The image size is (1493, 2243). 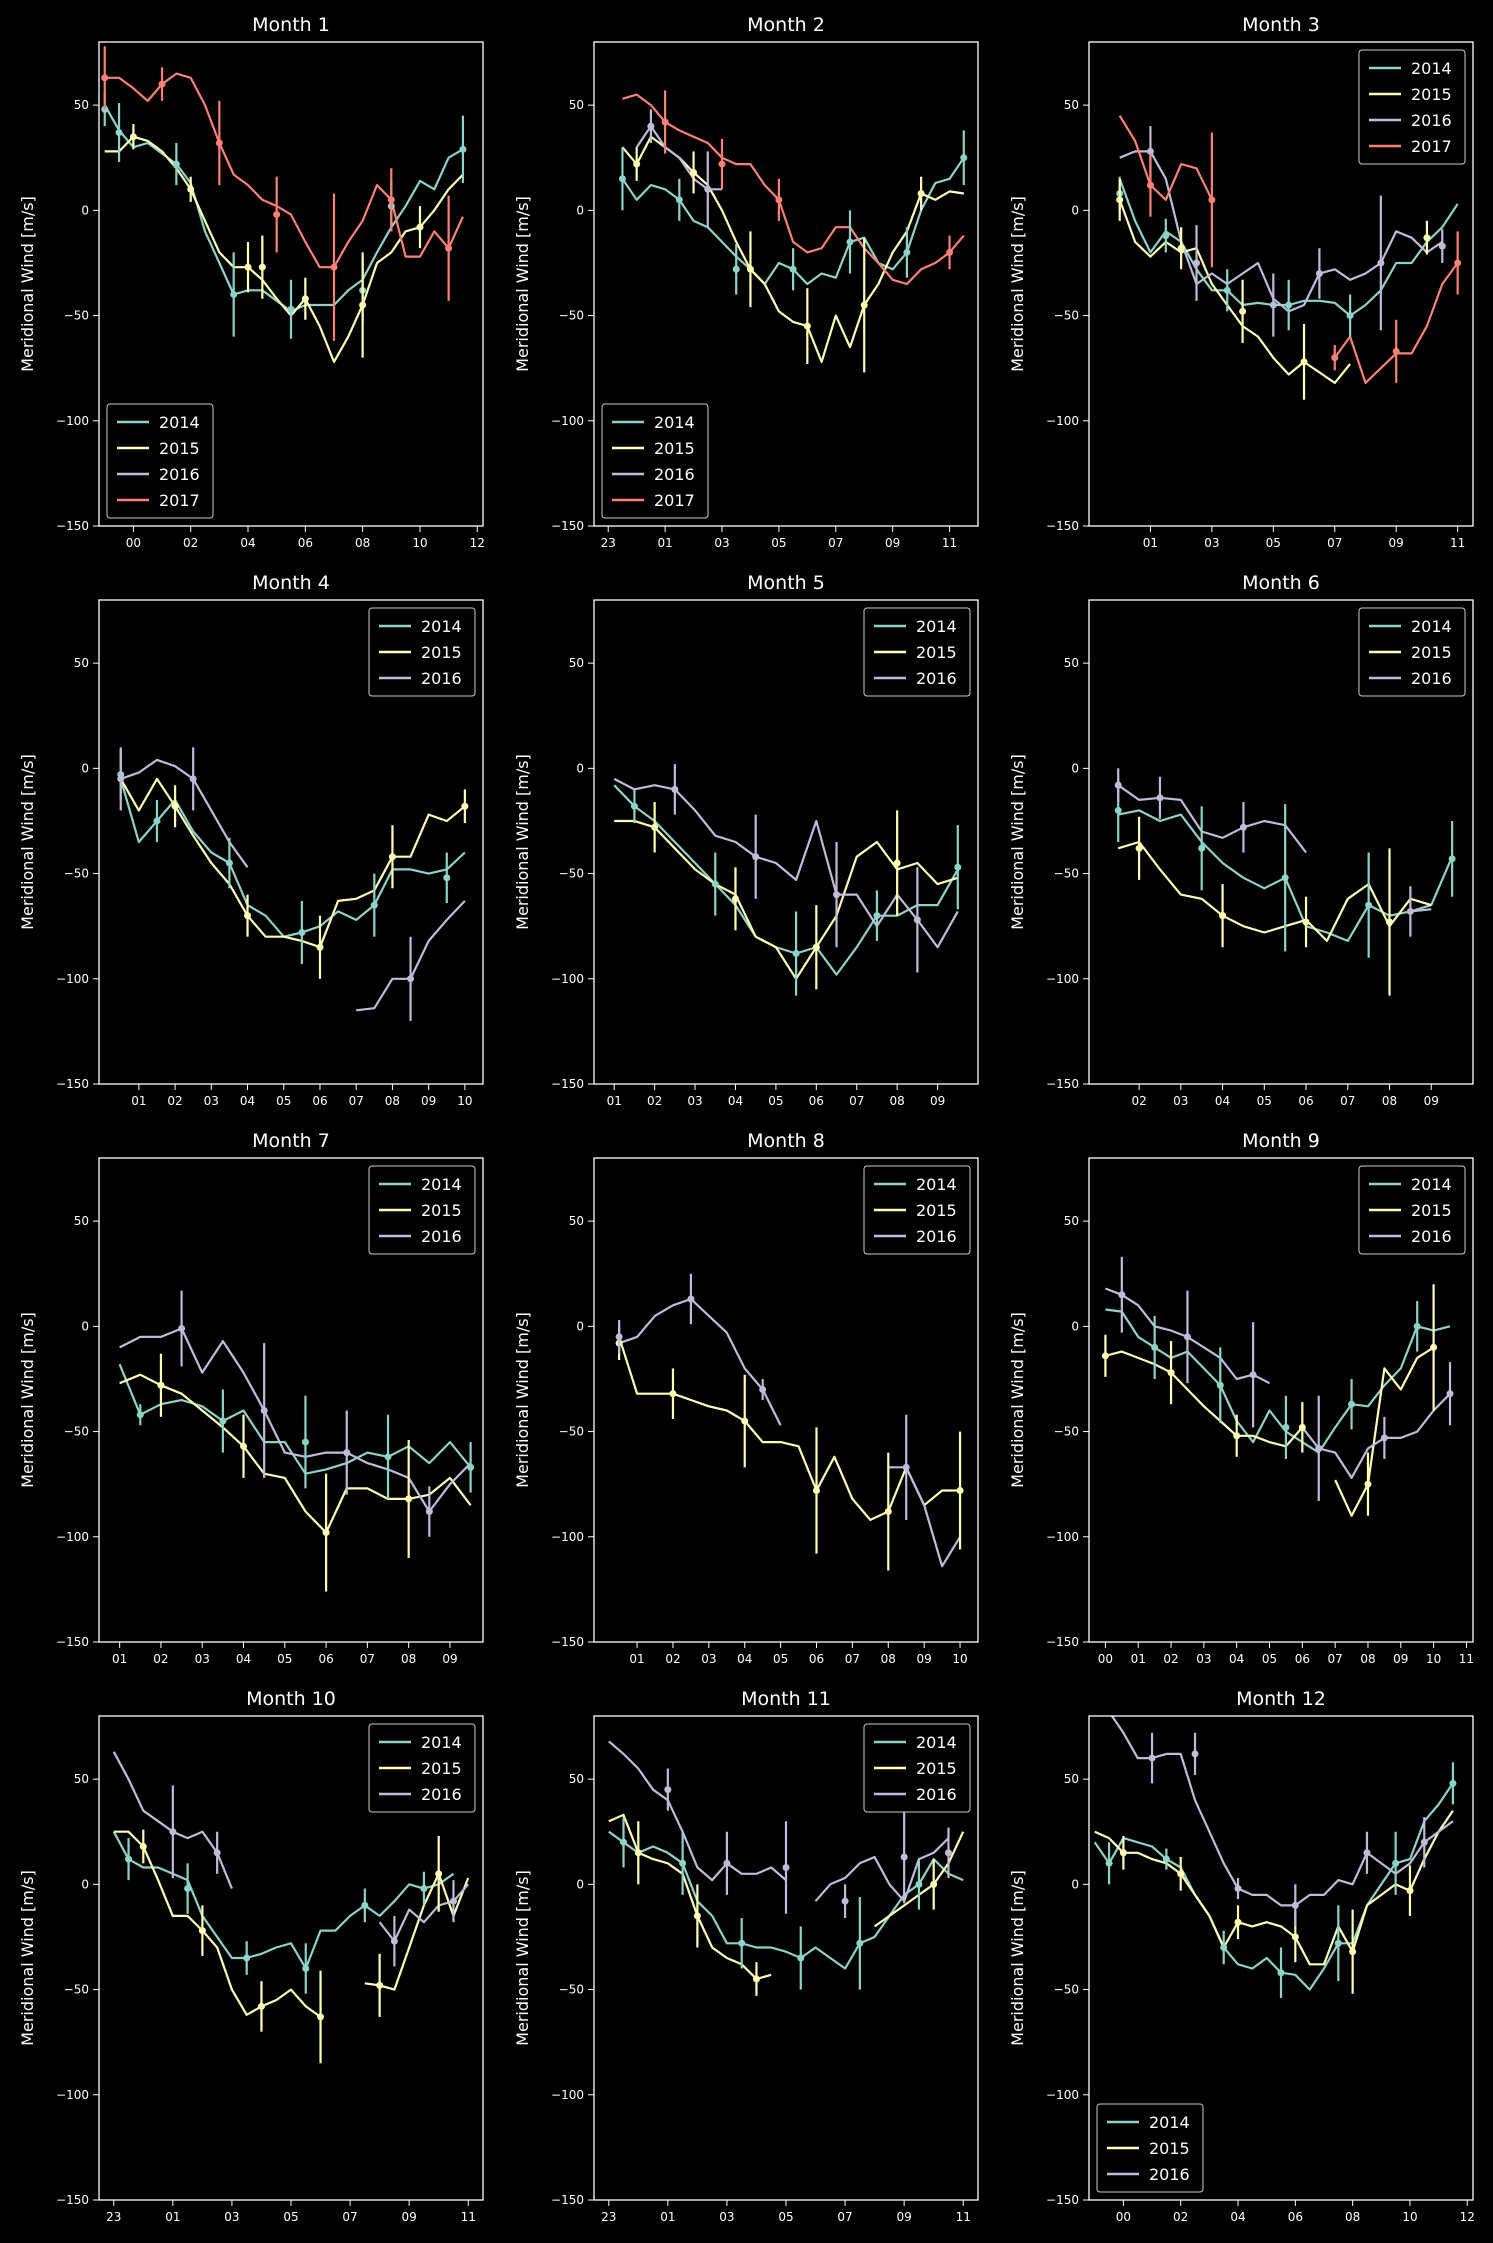 I want to click on y-tick-label: −50, so click(x=76, y=1990).